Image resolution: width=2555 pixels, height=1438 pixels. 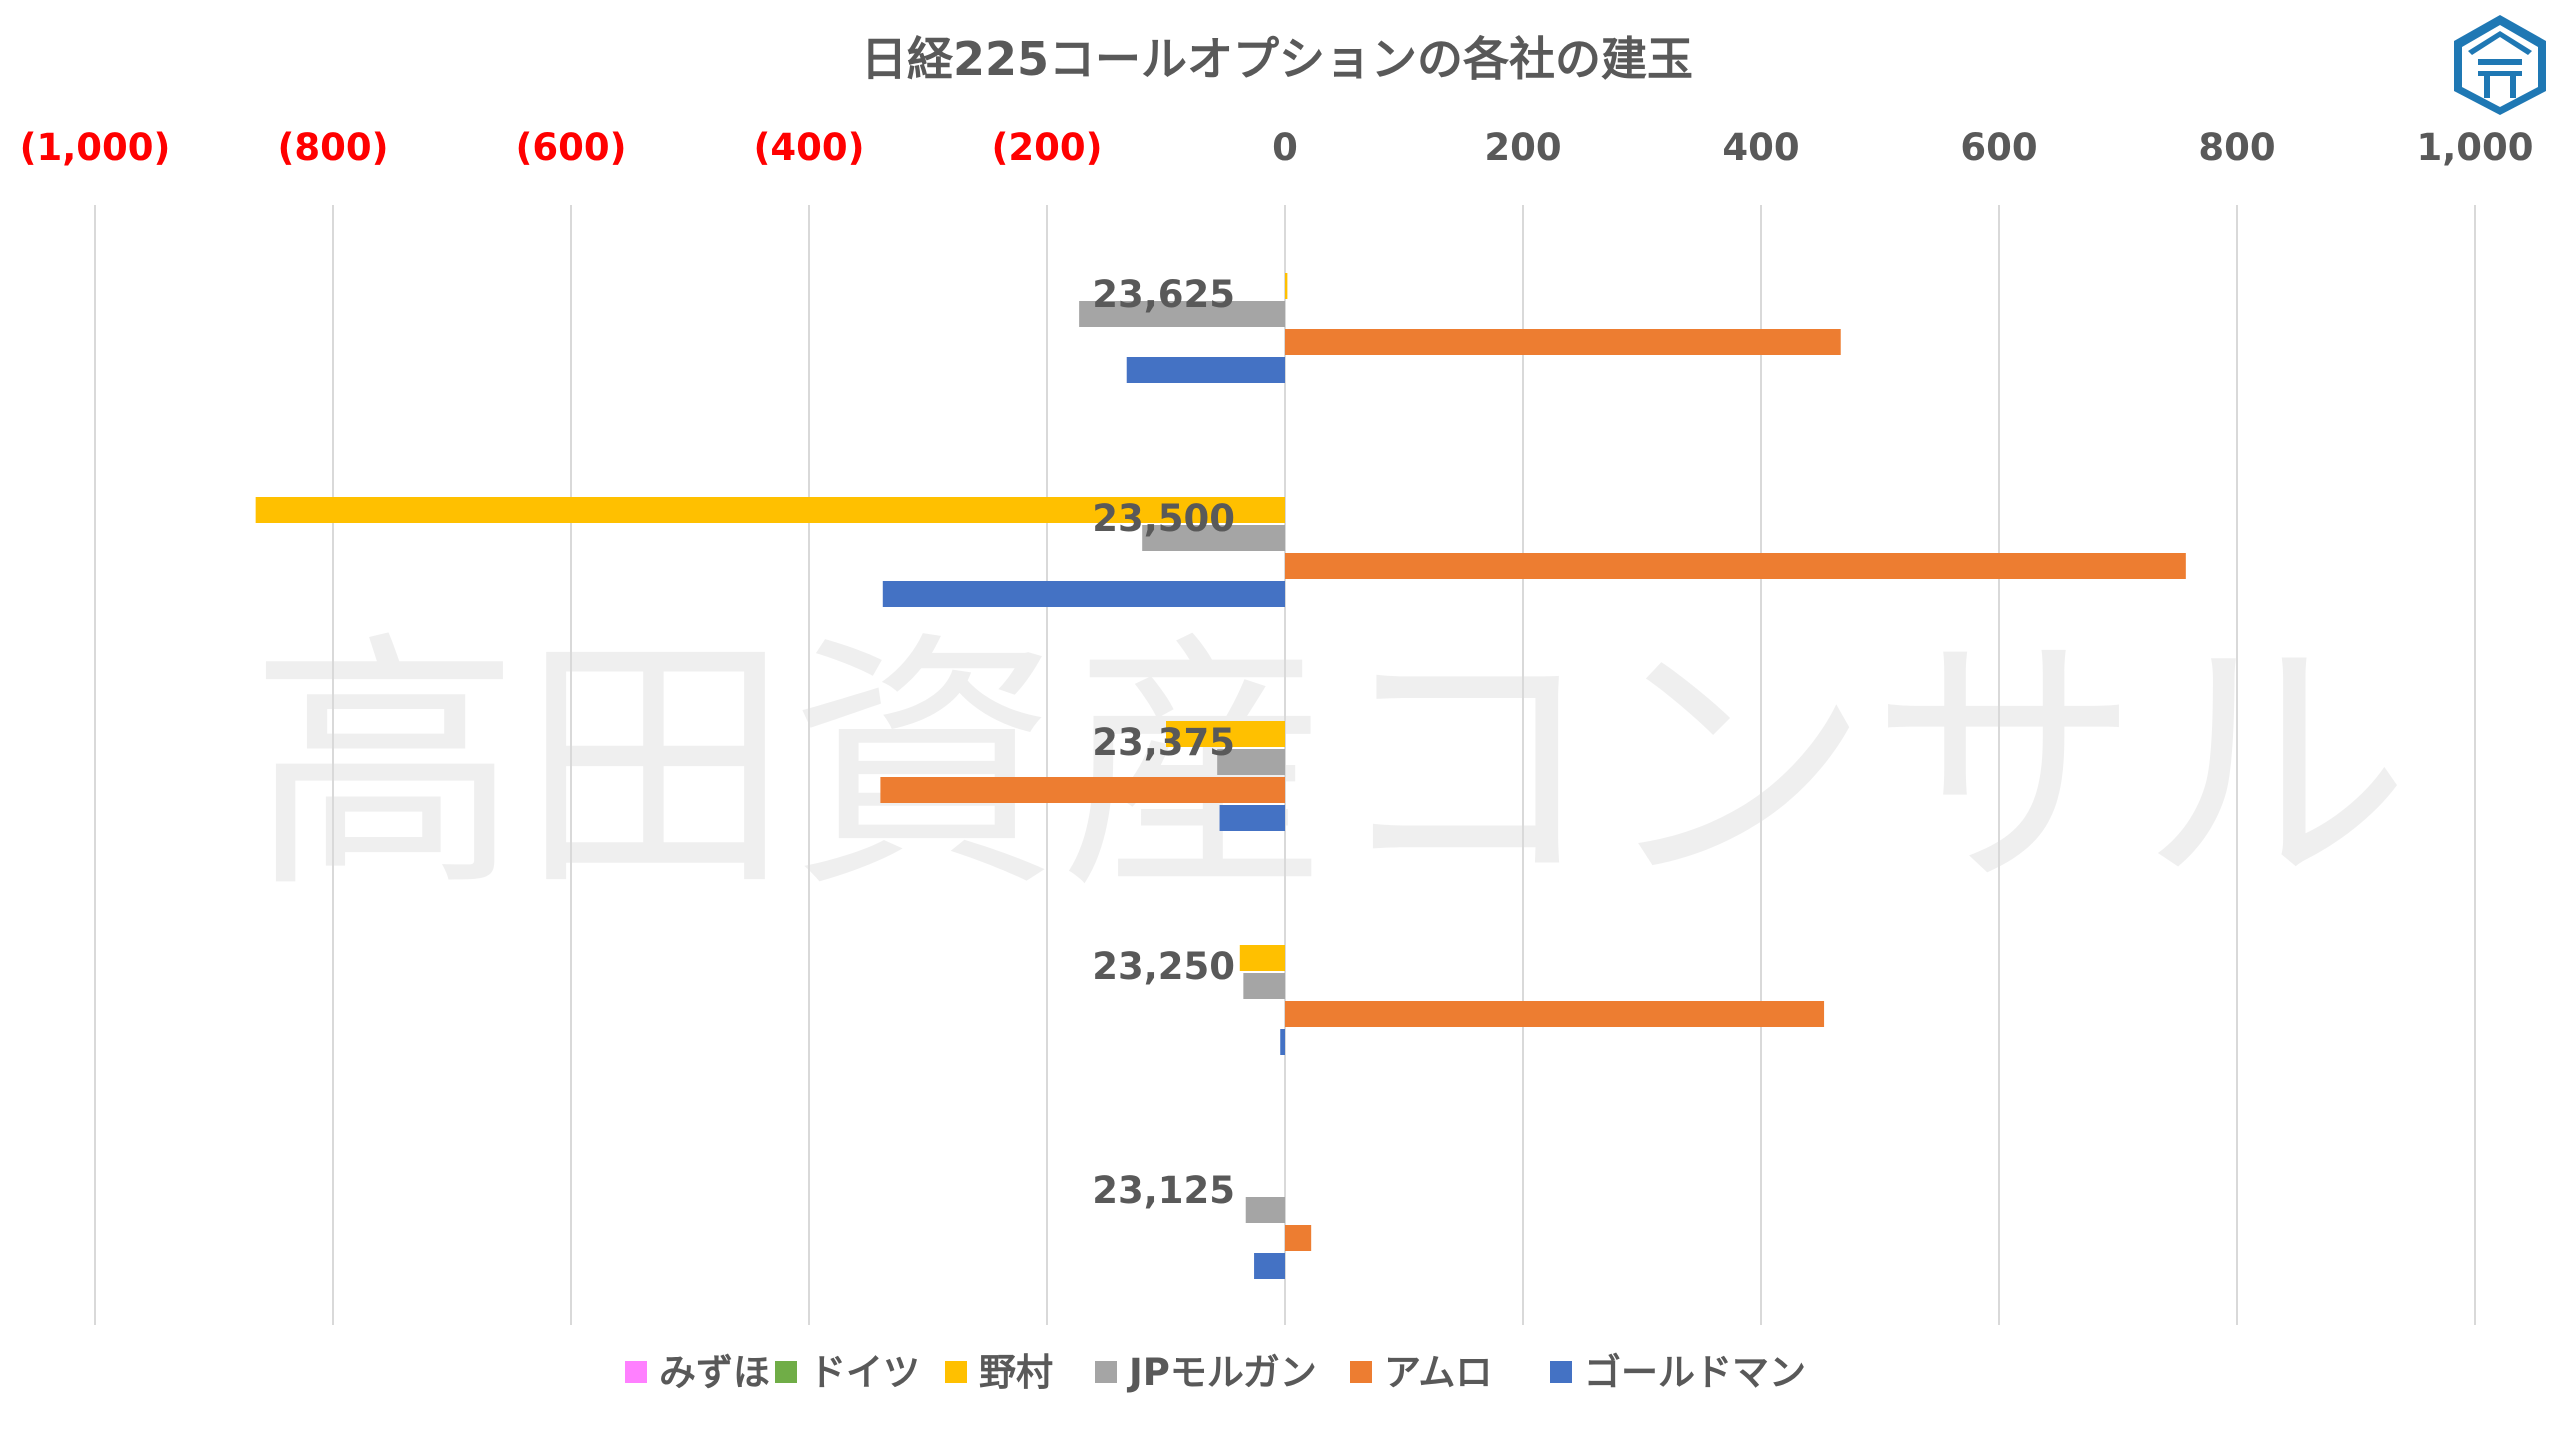 What do you see at coordinates (1016, 1372) in the screenshot?
I see `legend-label: 野村` at bounding box center [1016, 1372].